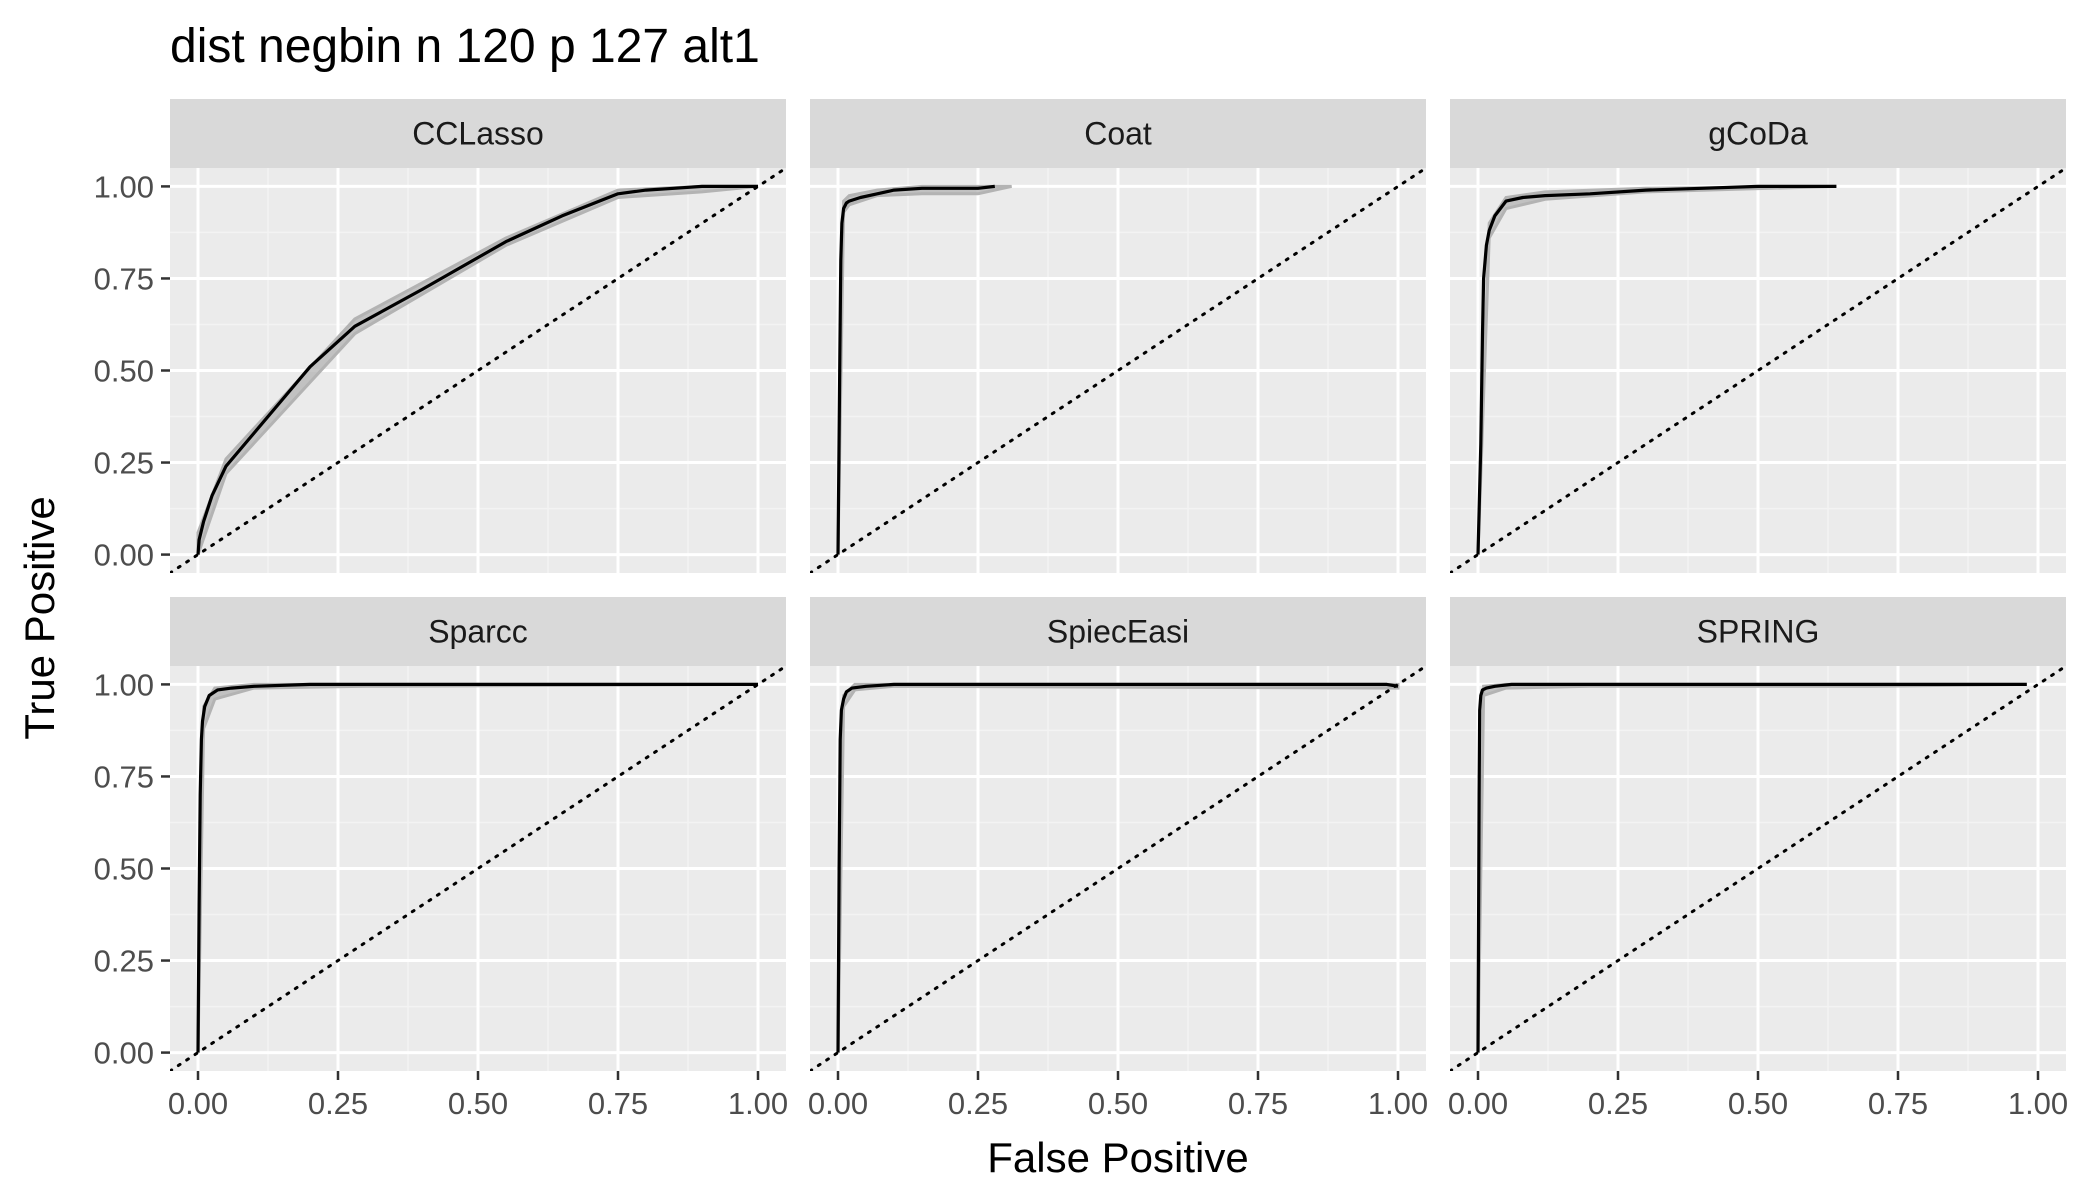  What do you see at coordinates (124, 776) in the screenshot?
I see `y-tick-label: 0.75` at bounding box center [124, 776].